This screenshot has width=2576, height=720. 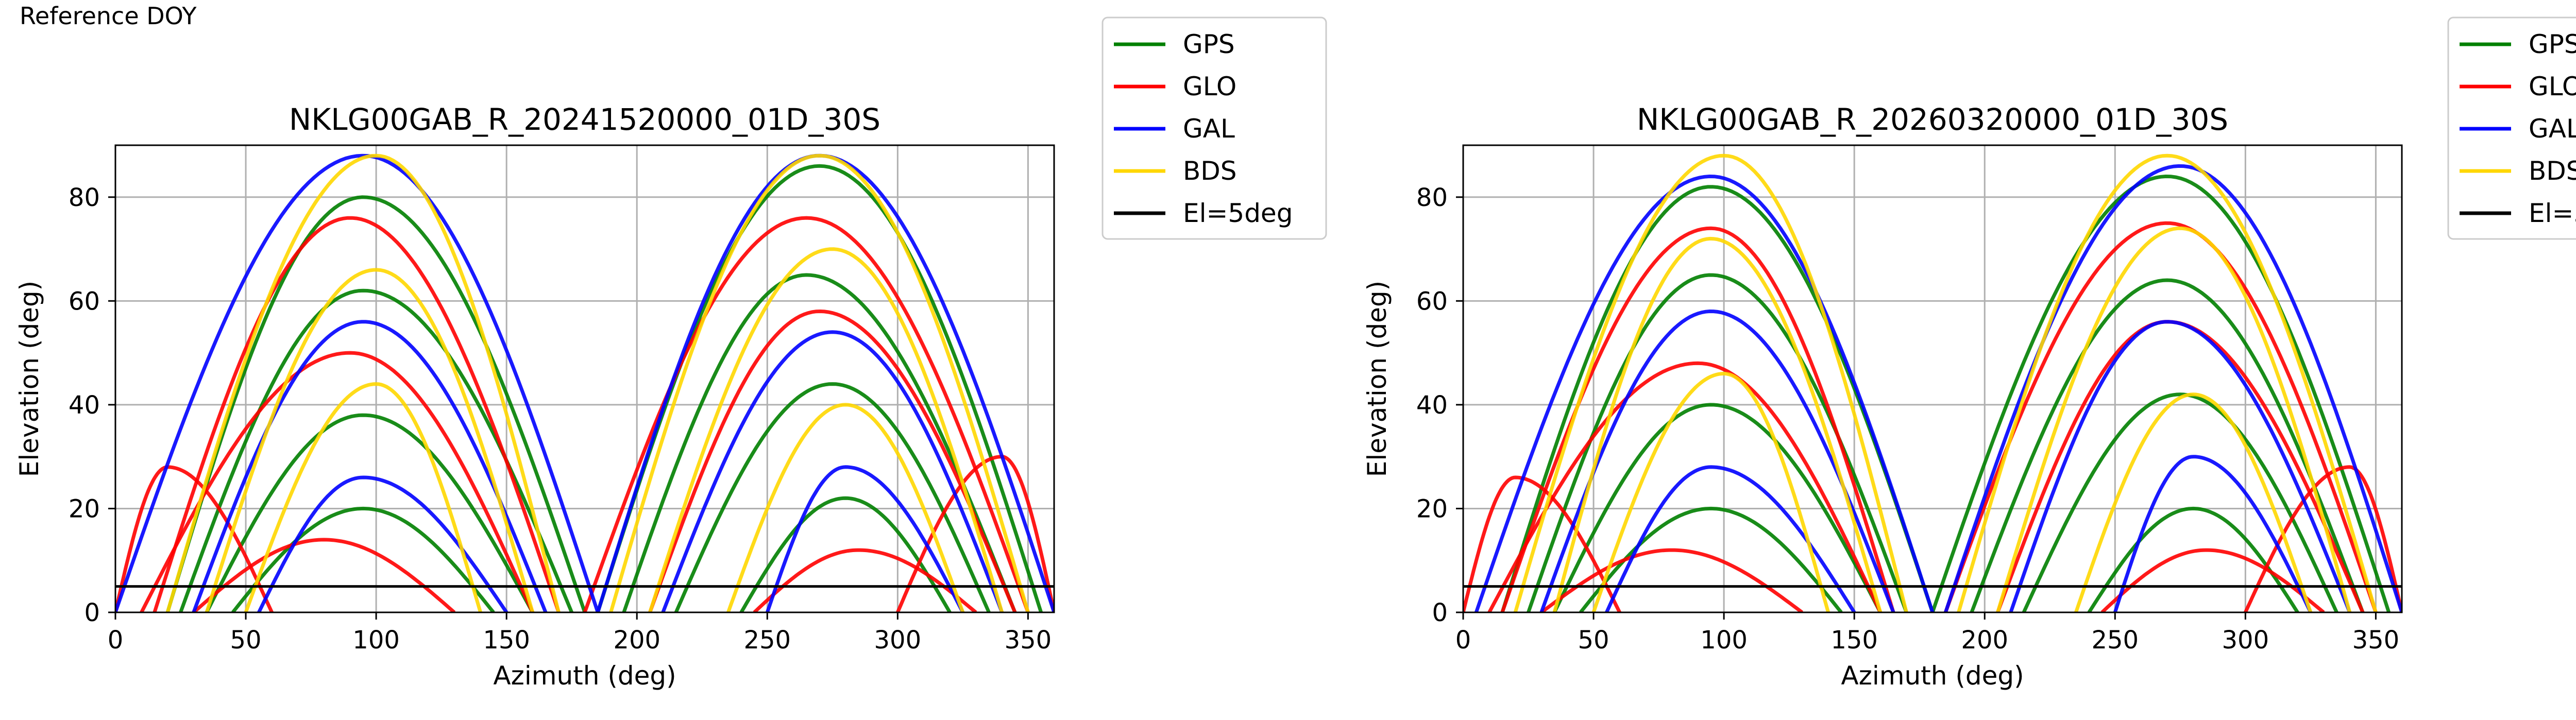 What do you see at coordinates (108, 16) in the screenshot?
I see `reference-doy-label: Reference DOY` at bounding box center [108, 16].